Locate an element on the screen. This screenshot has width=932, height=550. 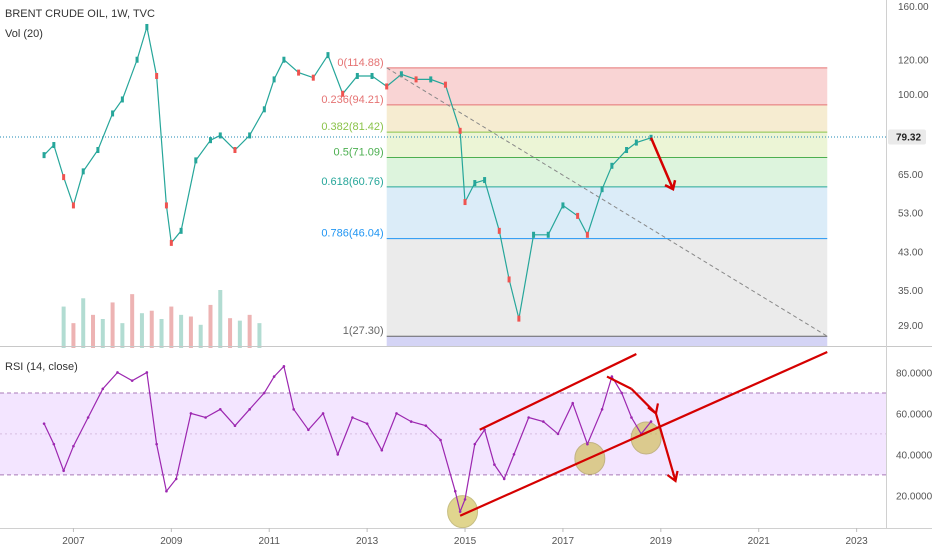
price-tick-label: 120.00 is located at coordinates (913, 61).